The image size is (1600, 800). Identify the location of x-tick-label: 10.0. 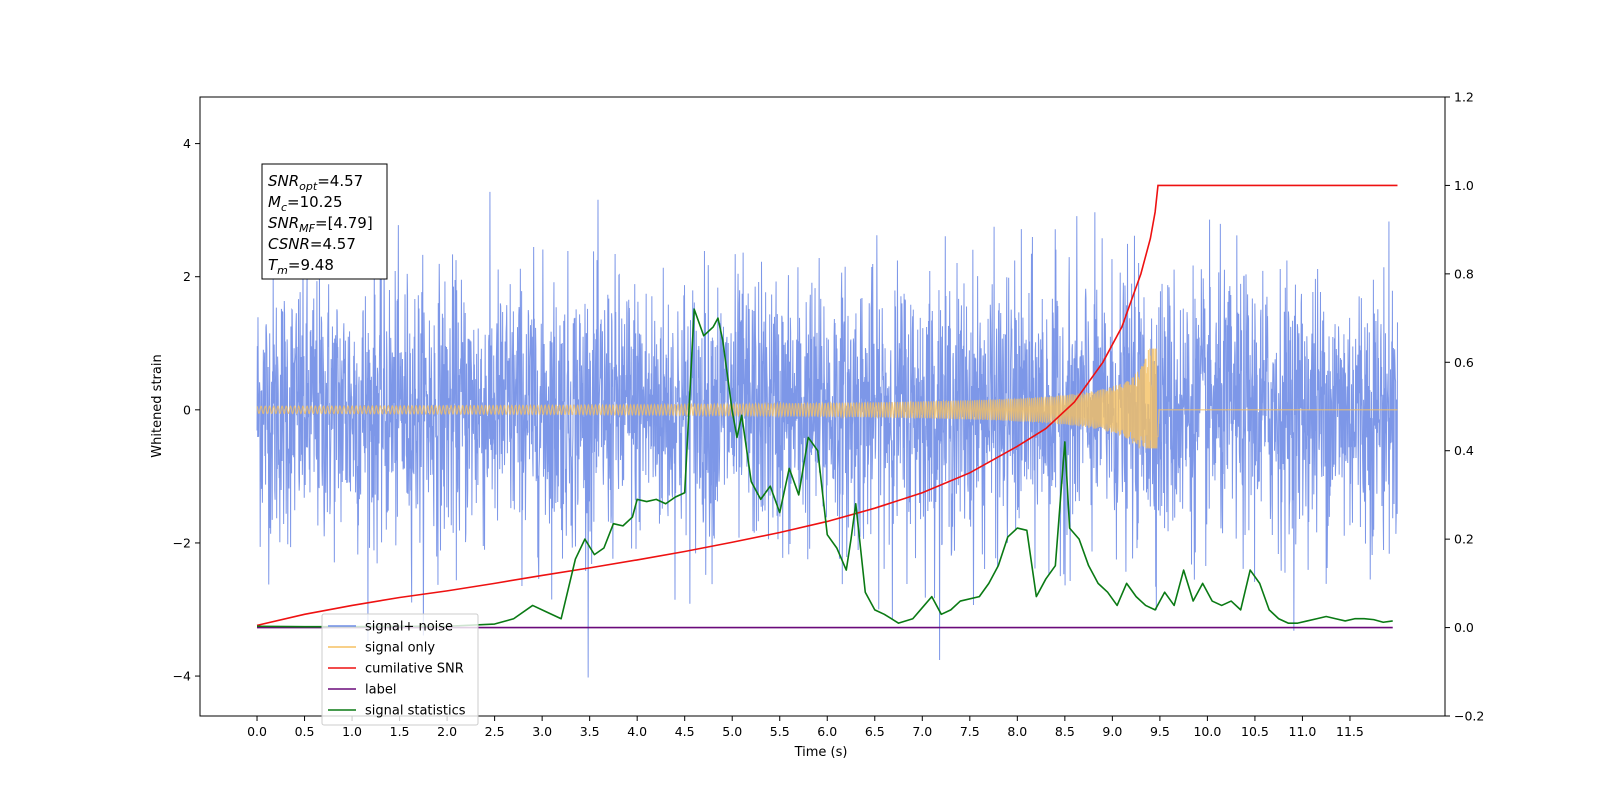
(1207, 731).